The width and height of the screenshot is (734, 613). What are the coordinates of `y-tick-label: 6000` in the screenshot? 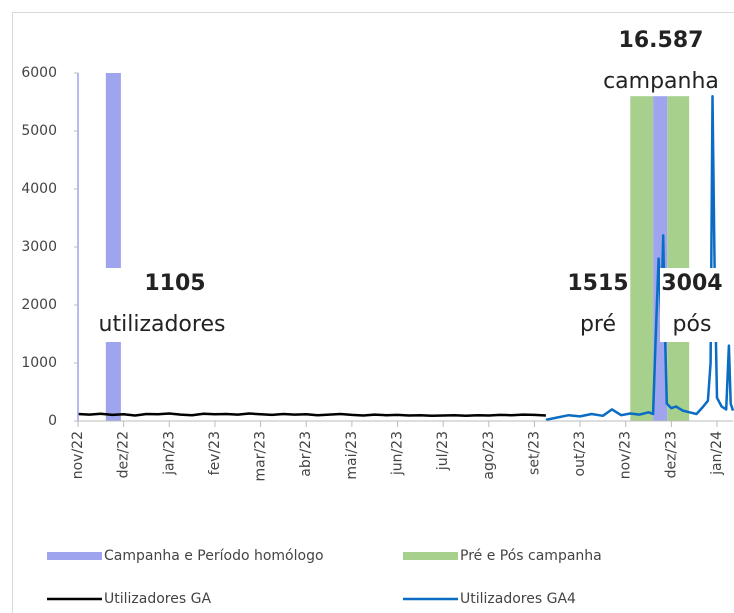 It's located at (39, 73).